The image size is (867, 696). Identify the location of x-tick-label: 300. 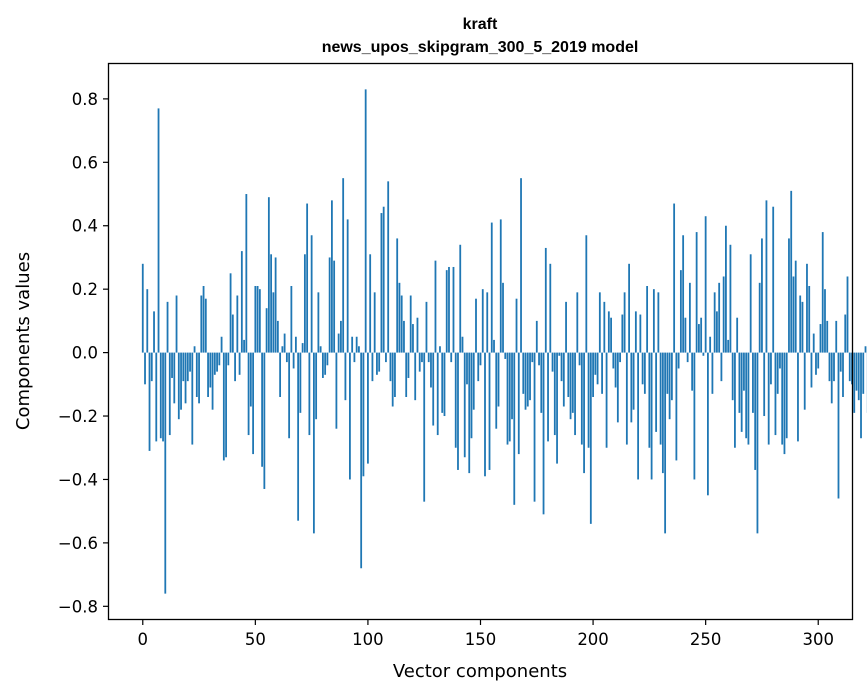
(818, 639).